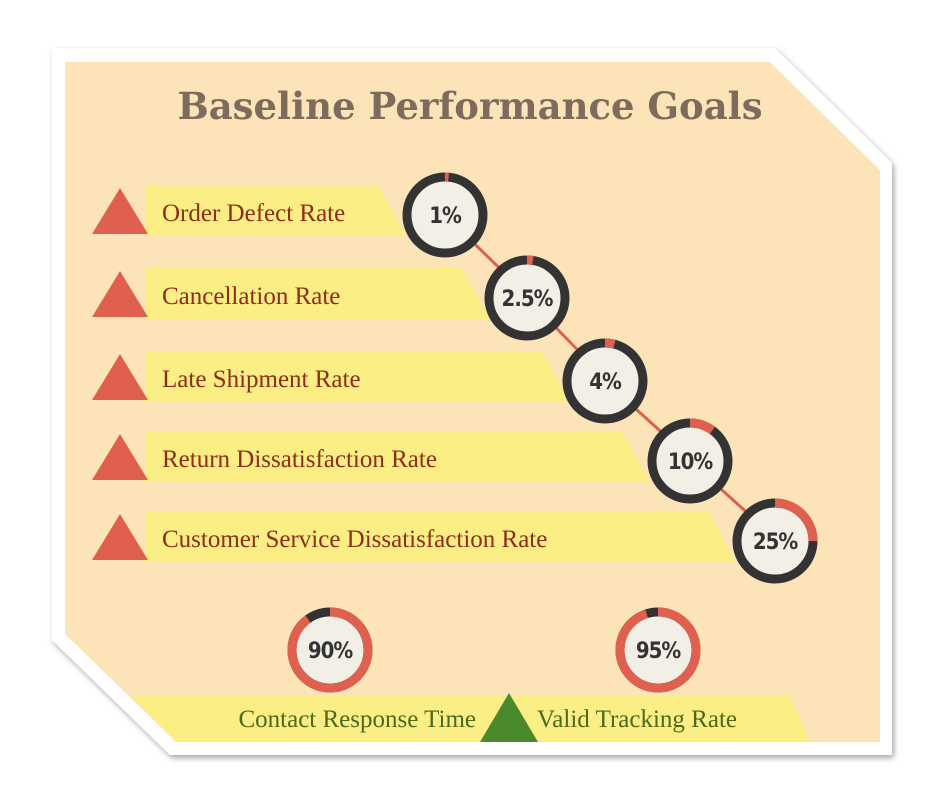  I want to click on metric-value: 10%, so click(691, 462).